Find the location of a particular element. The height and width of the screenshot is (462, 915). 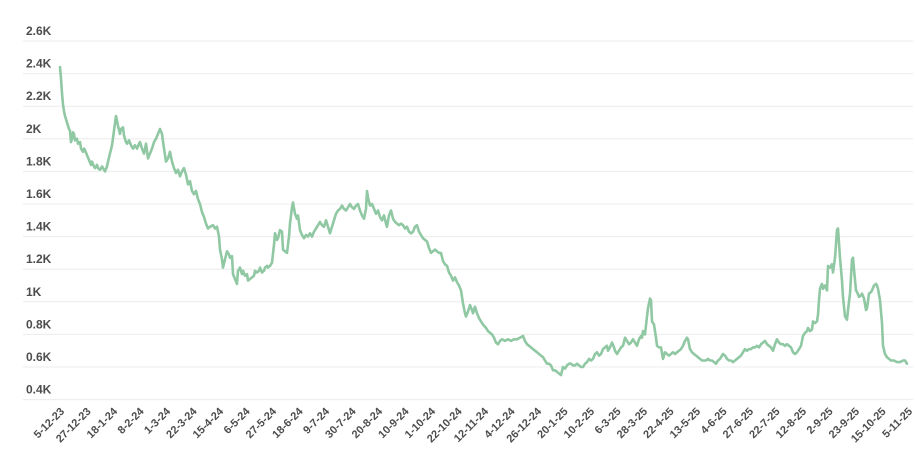

y-axis-tick-label: 0.4K is located at coordinates (39, 390).